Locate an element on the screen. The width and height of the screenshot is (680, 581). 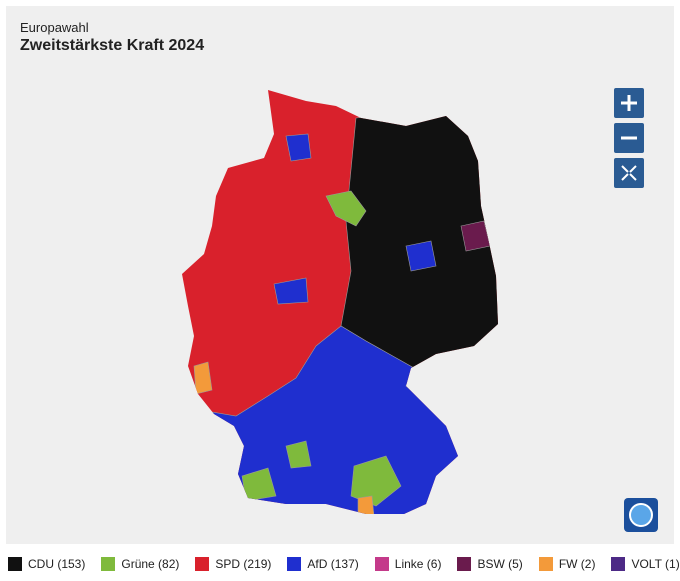
reset-view-button is located at coordinates (629, 173).